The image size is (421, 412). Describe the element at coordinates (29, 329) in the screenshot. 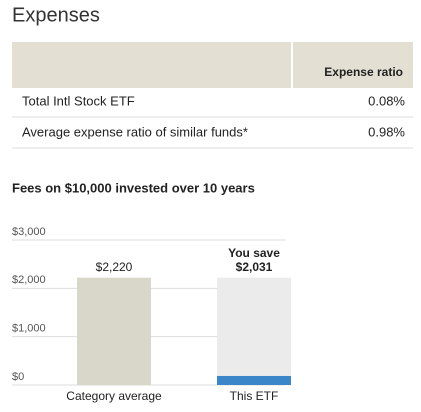

I see `y-tick-label: $1,000` at that location.